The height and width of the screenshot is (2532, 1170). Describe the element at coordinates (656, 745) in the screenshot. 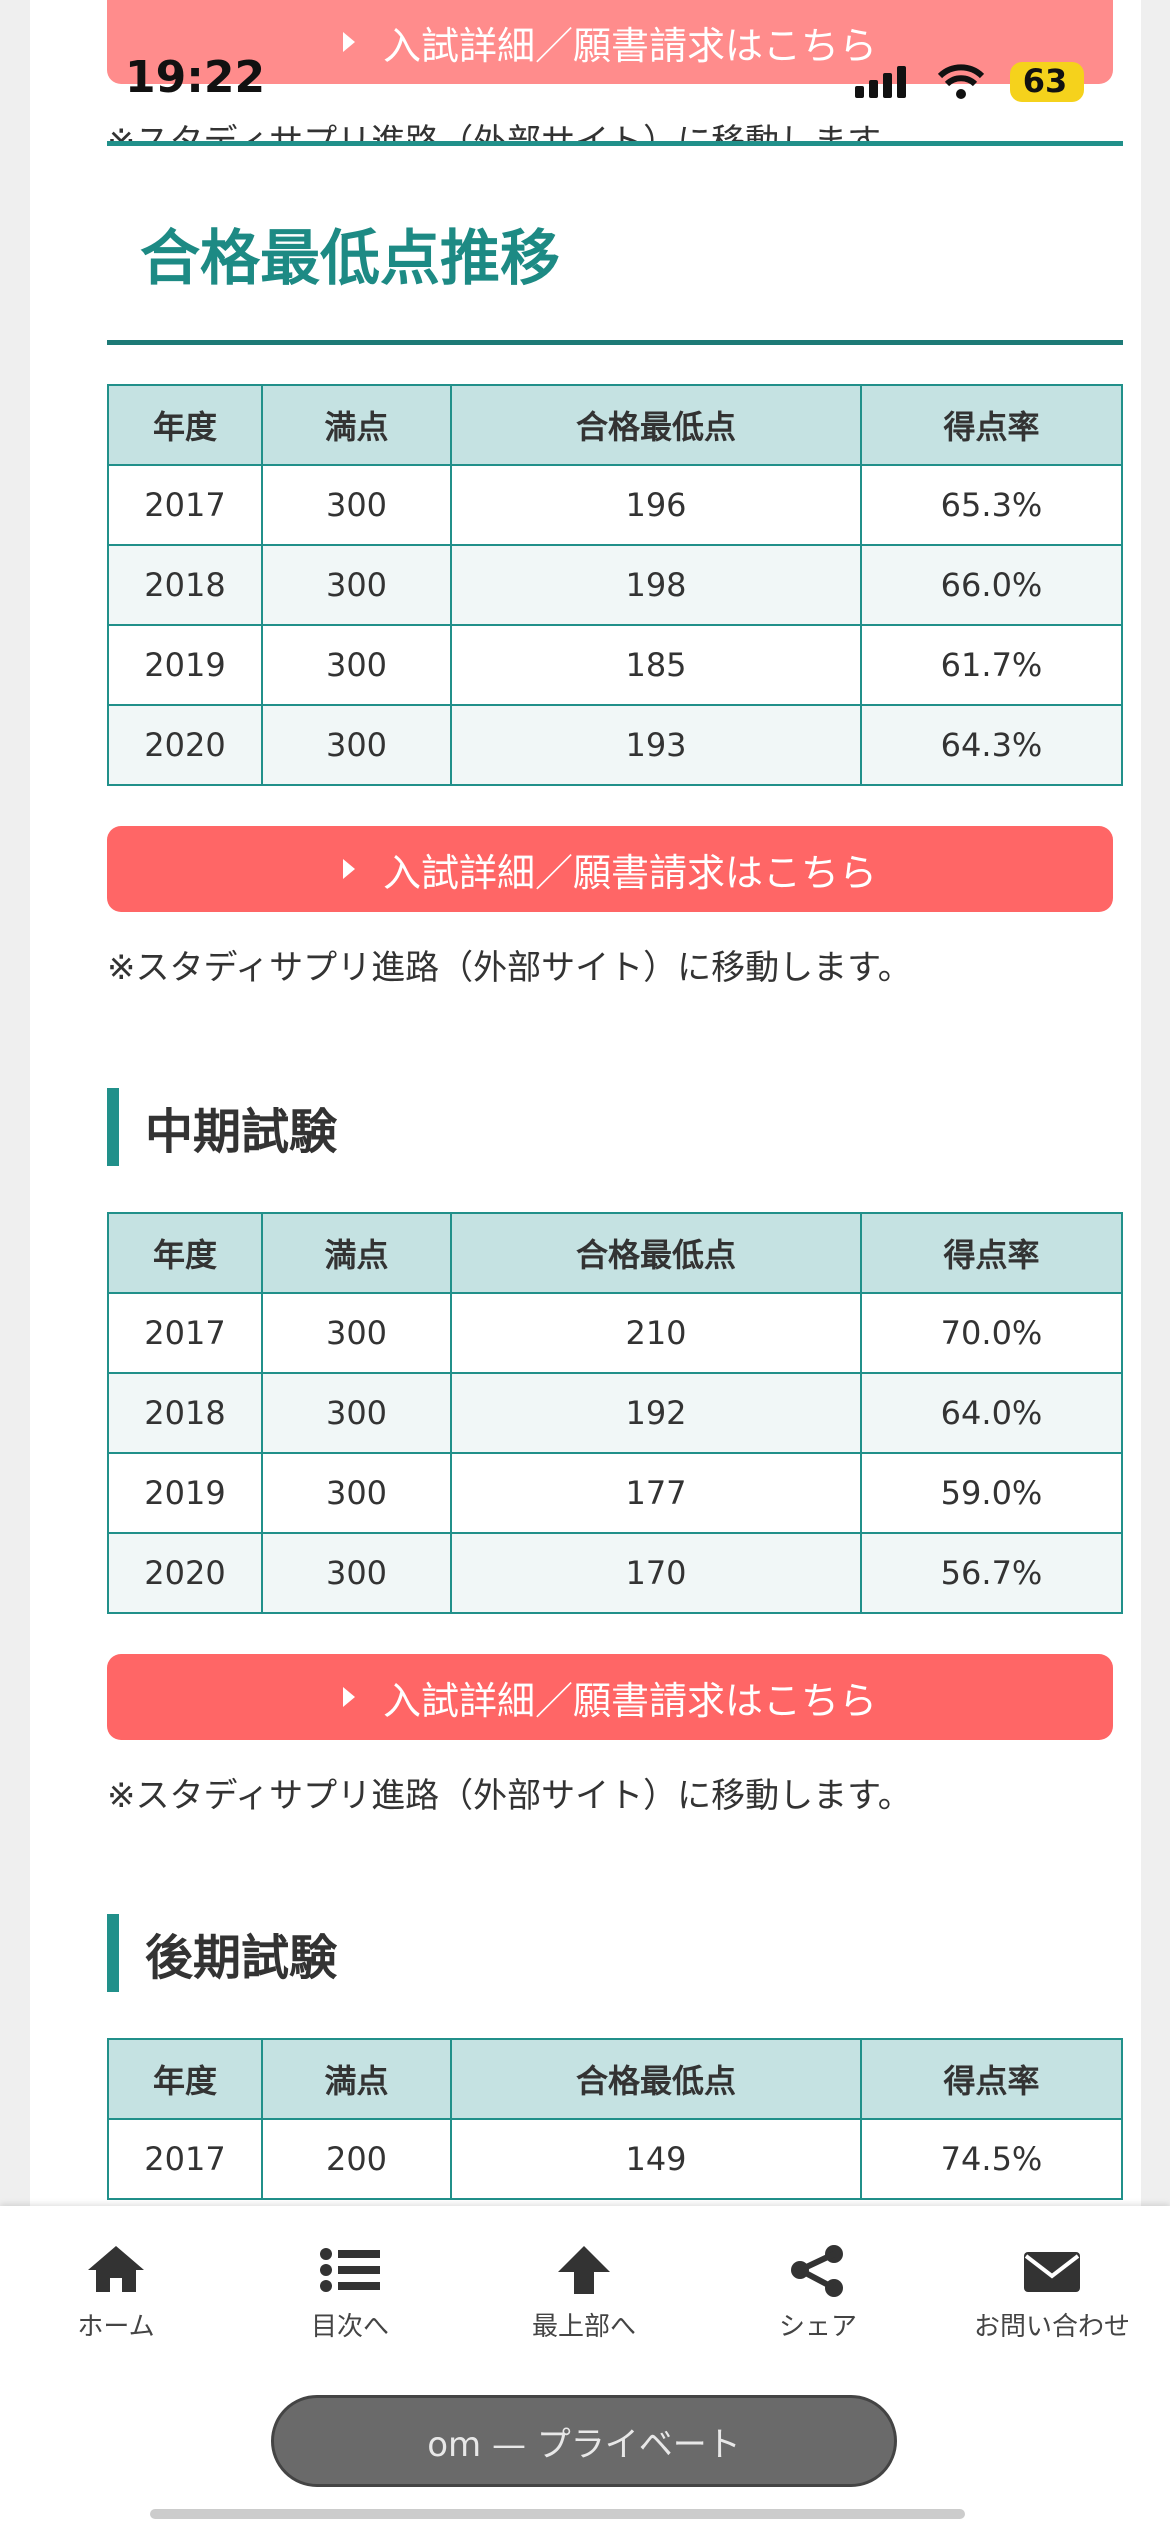

I see `table-cell: 193` at that location.